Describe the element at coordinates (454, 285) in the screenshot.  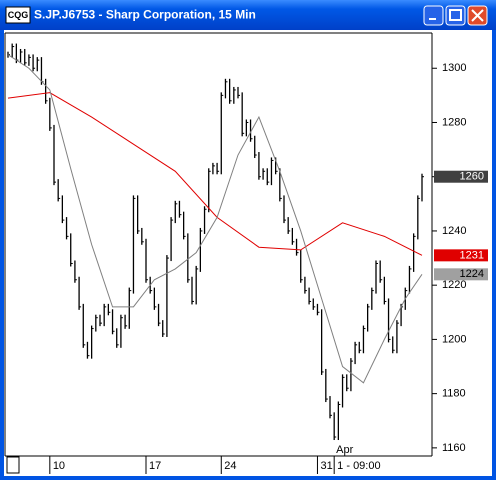
I see `y-tick-label: 1220` at that location.